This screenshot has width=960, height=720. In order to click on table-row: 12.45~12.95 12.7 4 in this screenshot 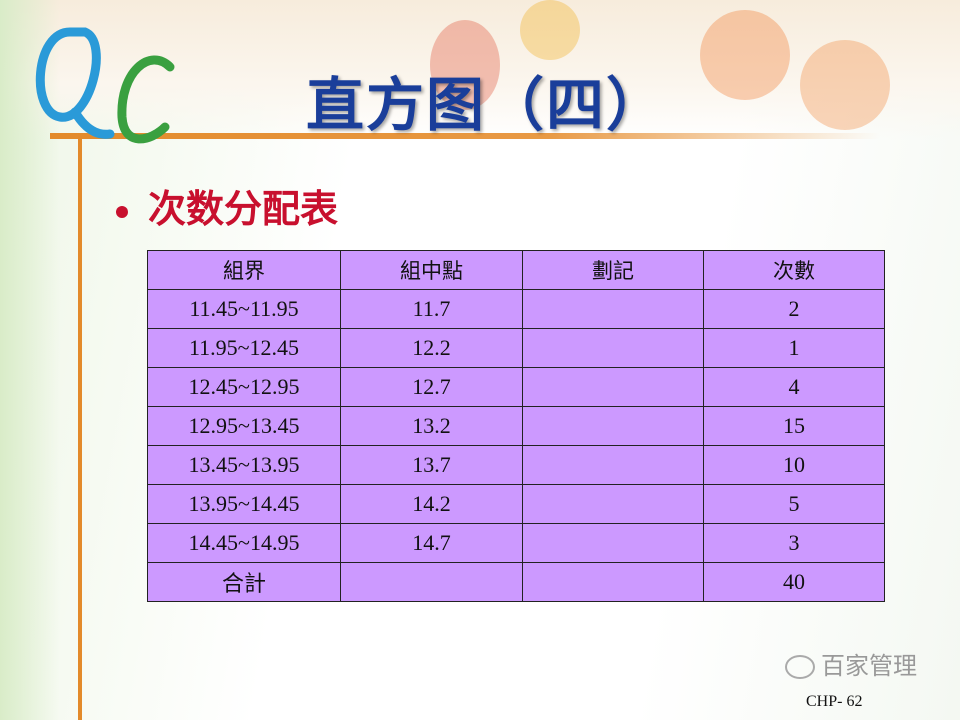, I will do `click(516, 387)`.